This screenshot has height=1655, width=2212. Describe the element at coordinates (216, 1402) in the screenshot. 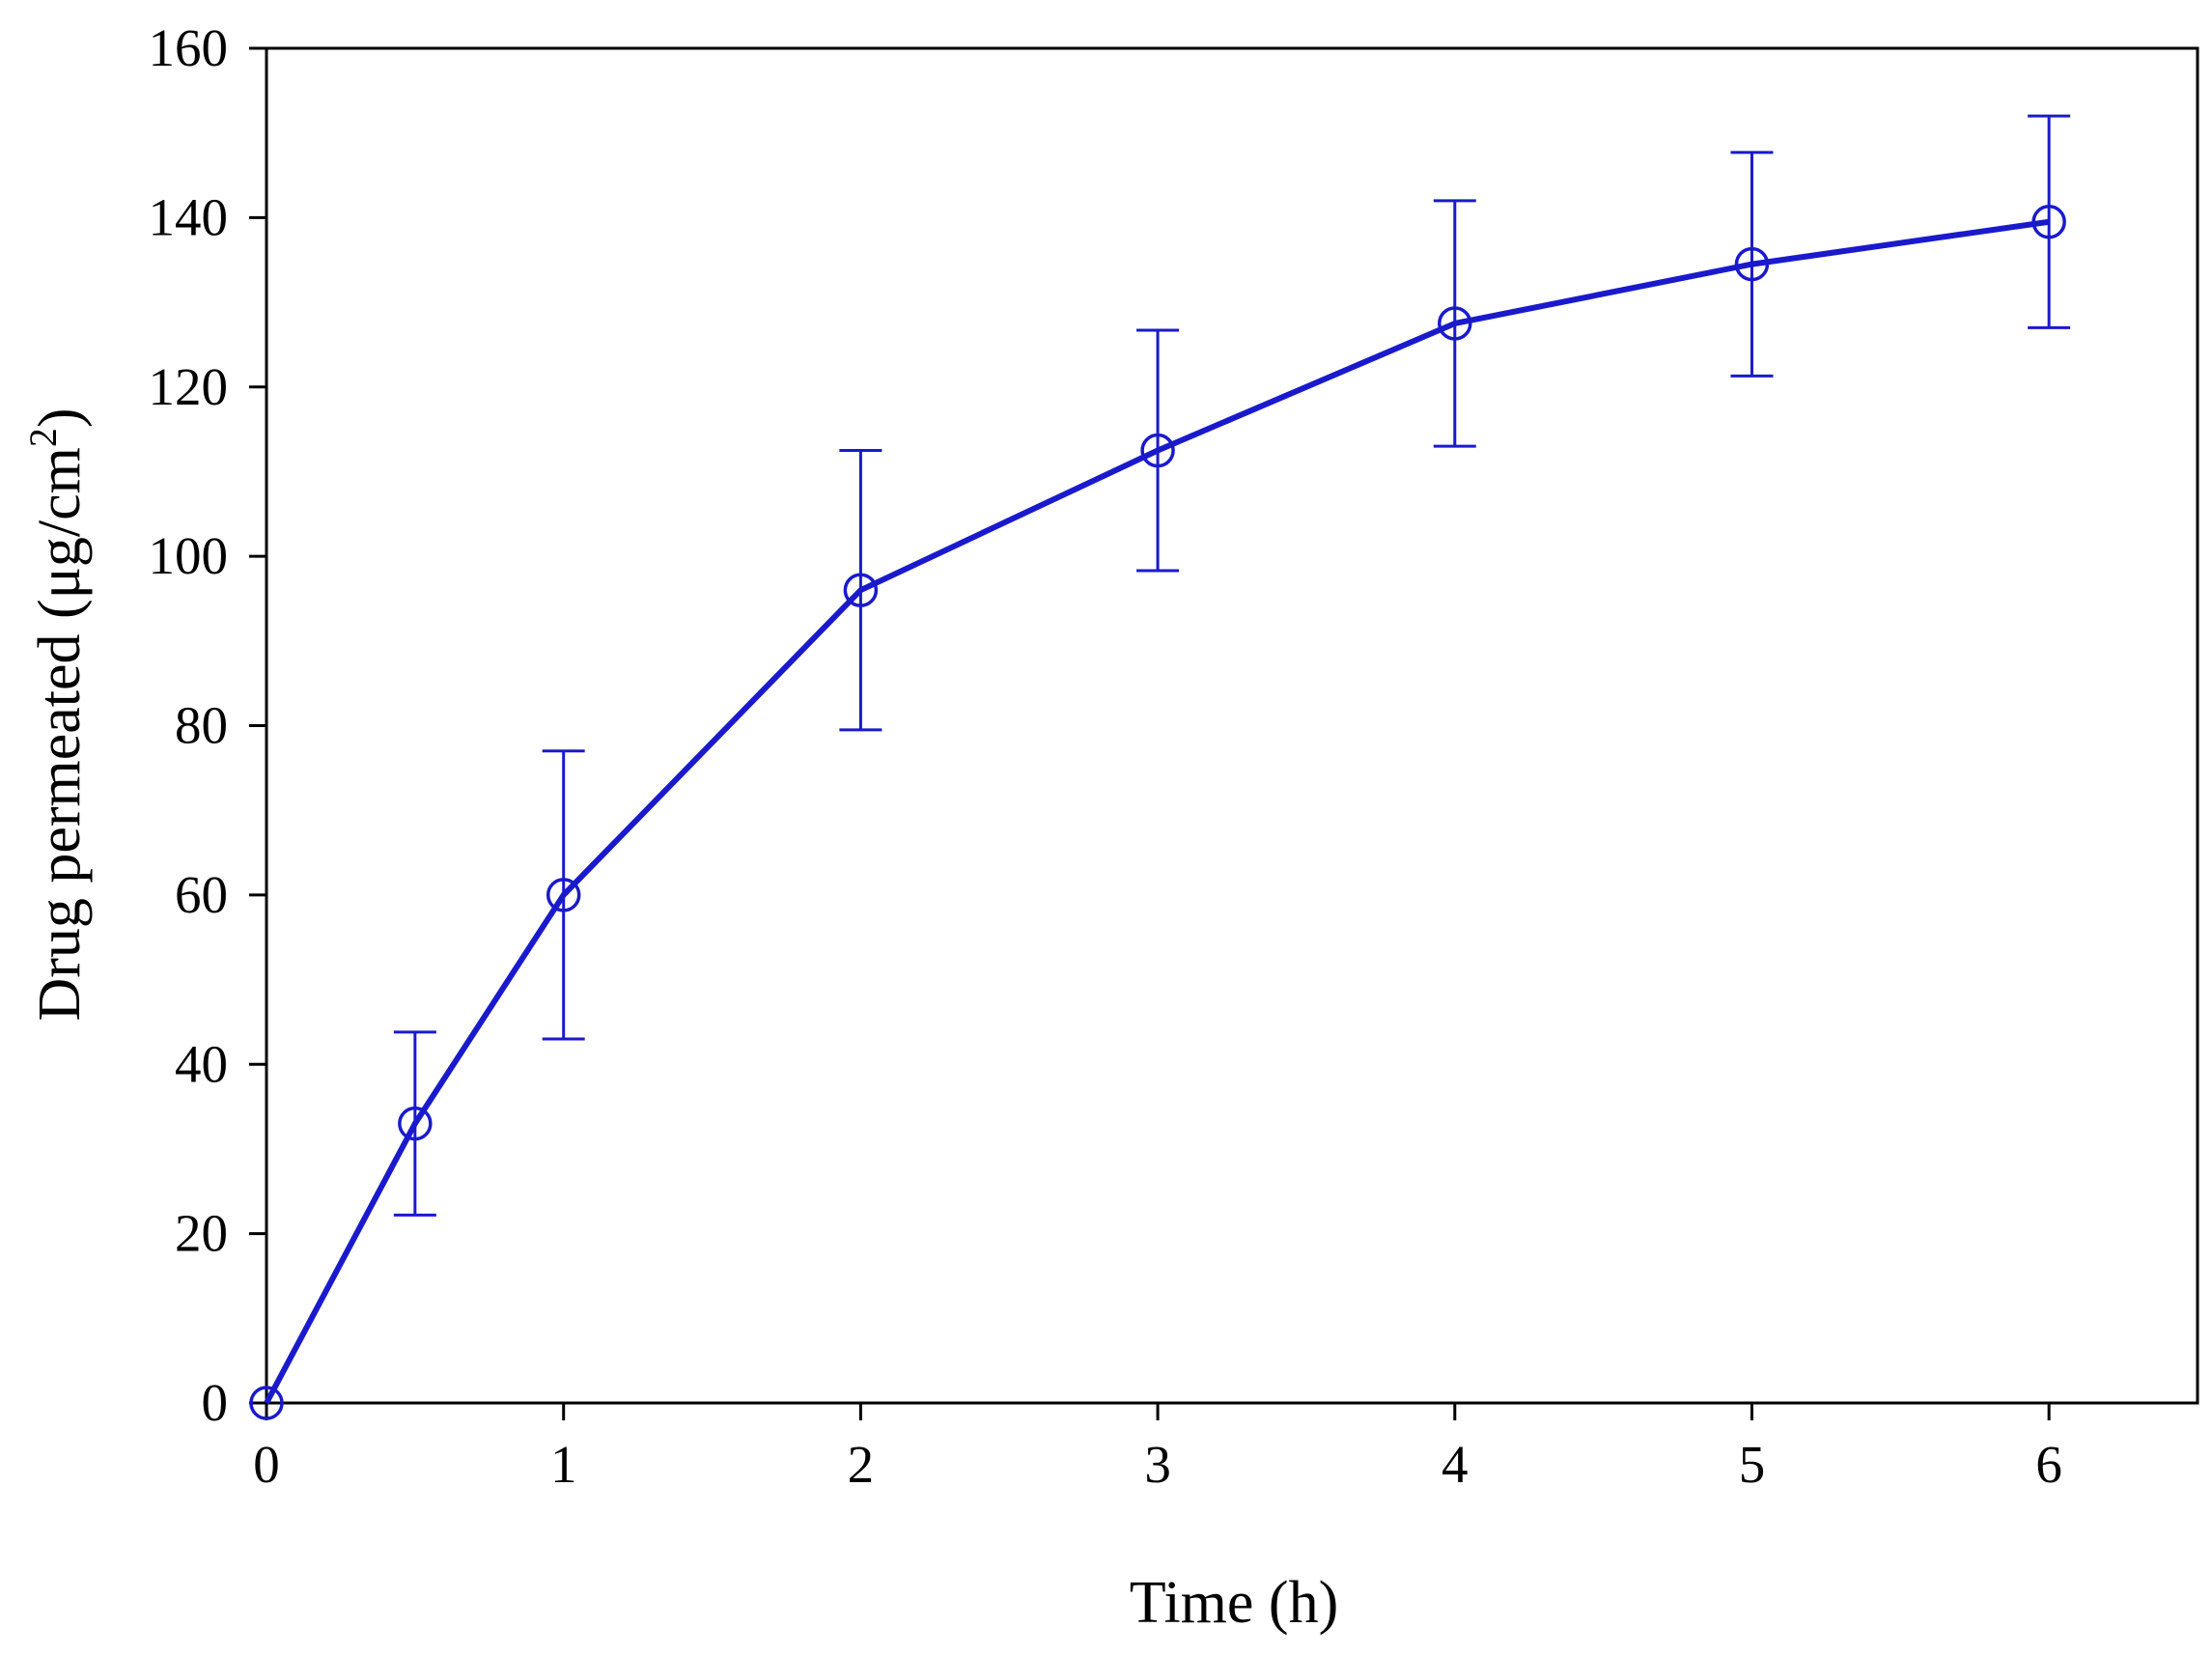

I see `y-tick-label: 0` at that location.